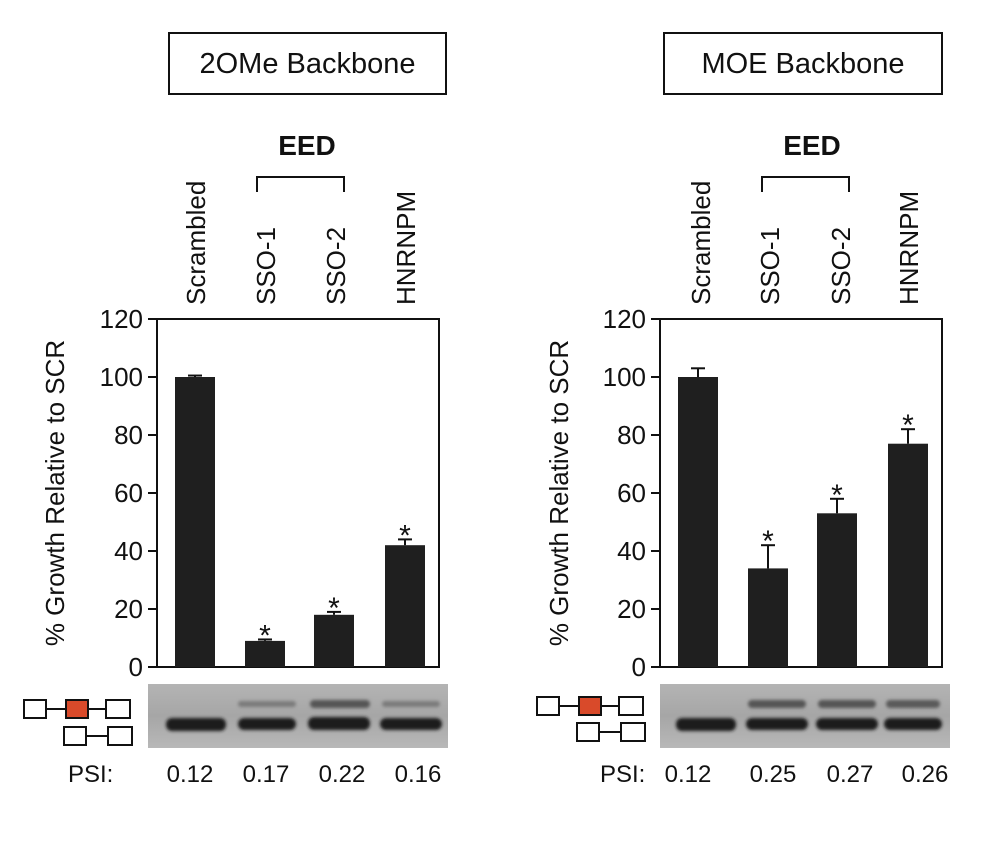 The width and height of the screenshot is (994, 846). I want to click on psi-value: 0.25, so click(773, 774).